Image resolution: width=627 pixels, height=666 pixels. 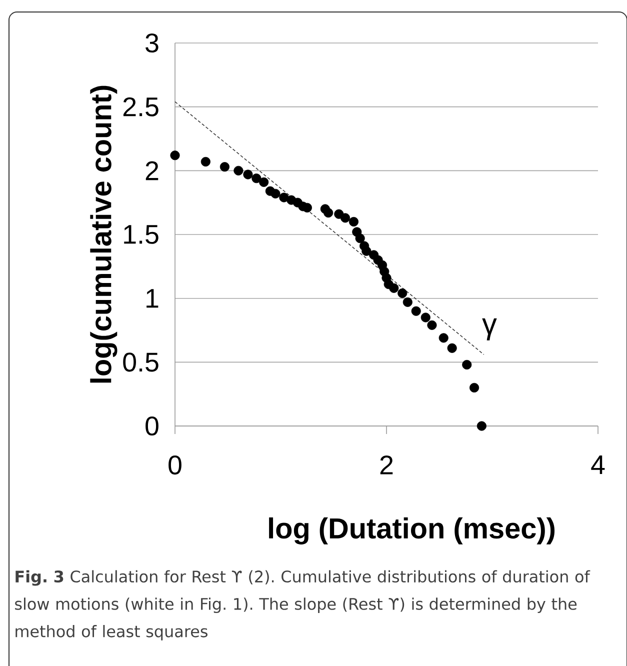 I want to click on y-tick-label: 1.5, so click(x=141, y=234).